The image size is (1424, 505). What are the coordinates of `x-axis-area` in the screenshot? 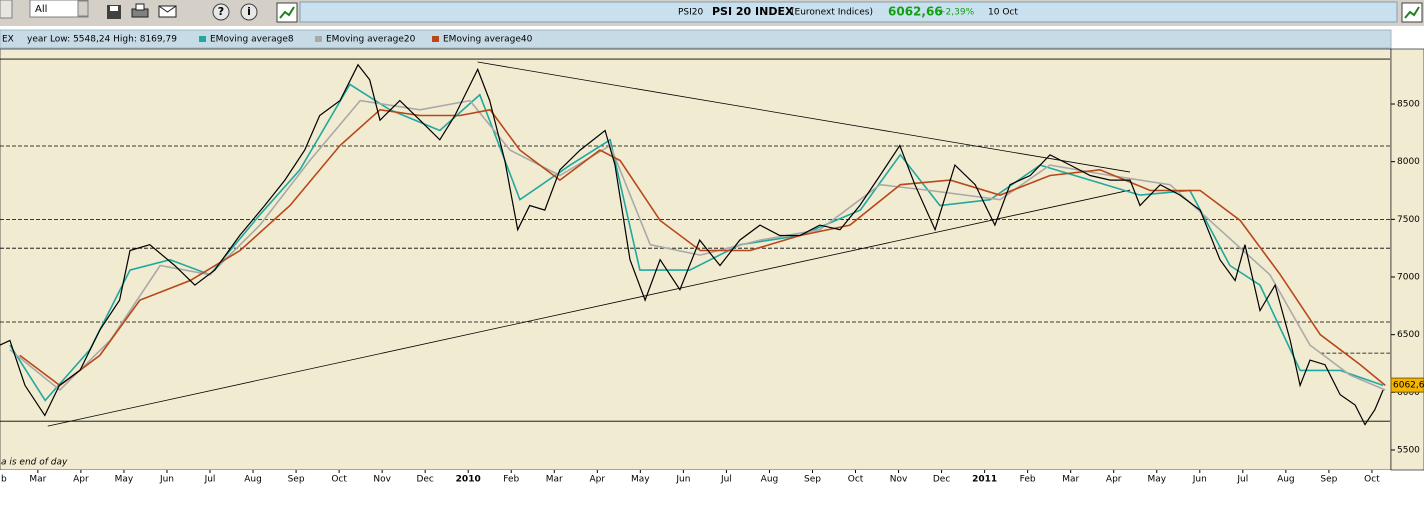 It's located at (695, 478).